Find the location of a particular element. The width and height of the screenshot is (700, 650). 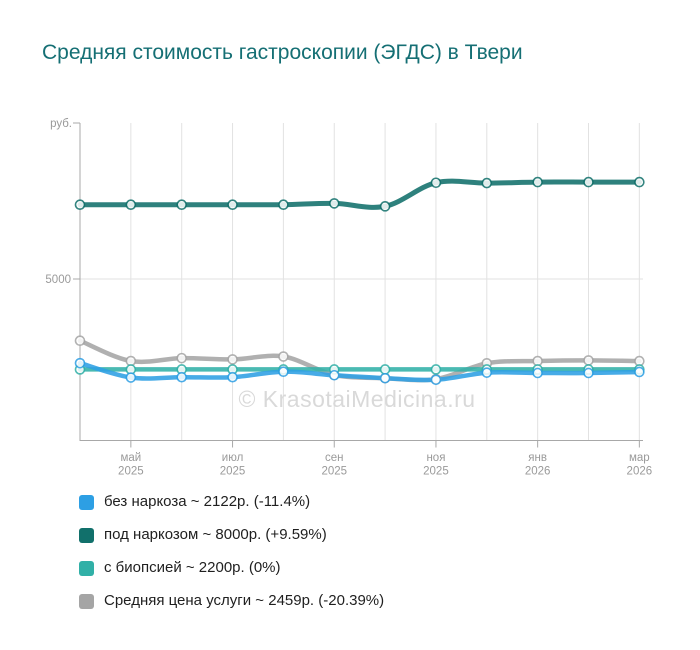

legend-item-with-biopsy: с биопсией ~ 2200р. (0%) is located at coordinates (231, 568).